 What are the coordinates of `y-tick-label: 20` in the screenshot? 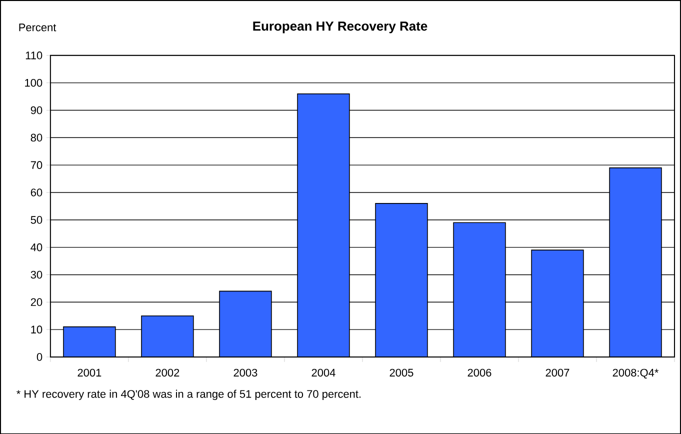 It's located at (36, 302).